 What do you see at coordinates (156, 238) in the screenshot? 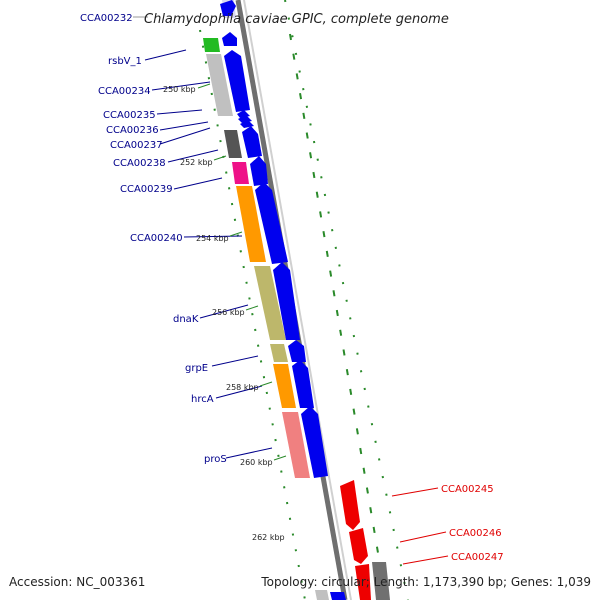
I see `gene-label-CCA00240: CCA00240` at bounding box center [156, 238].